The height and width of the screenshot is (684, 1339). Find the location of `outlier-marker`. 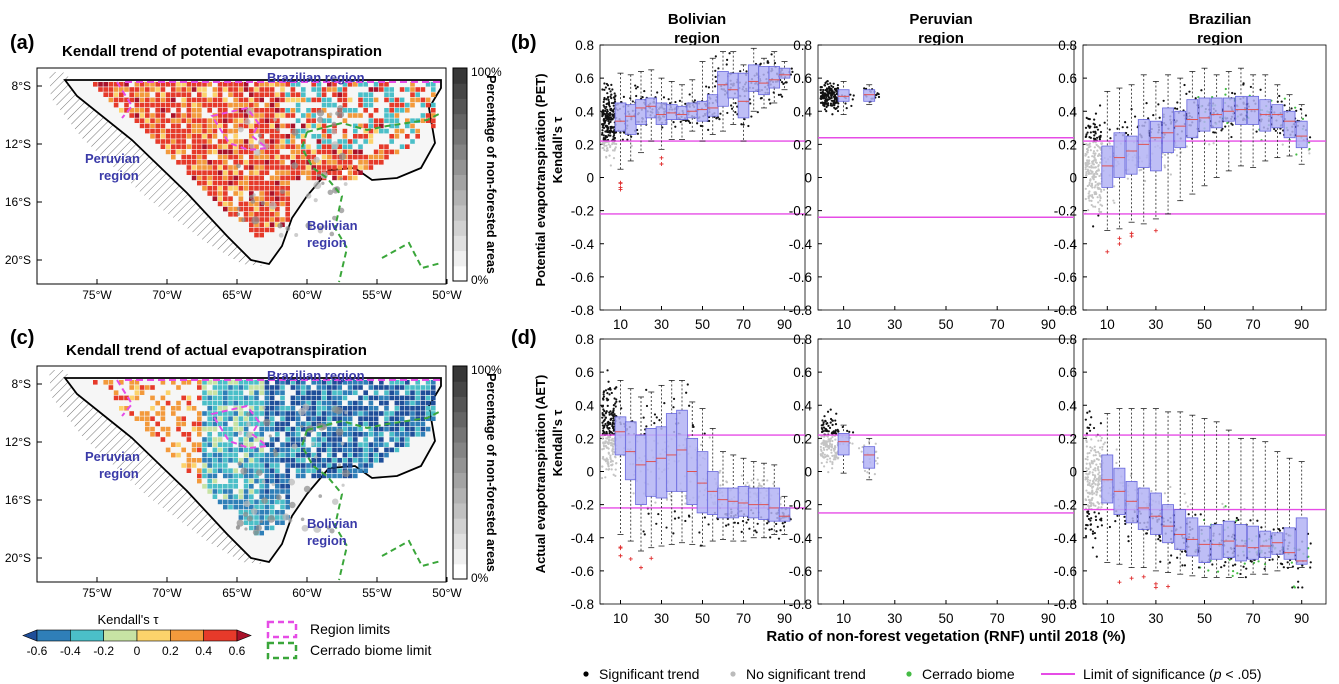

outlier-marker is located at coordinates (620, 555).